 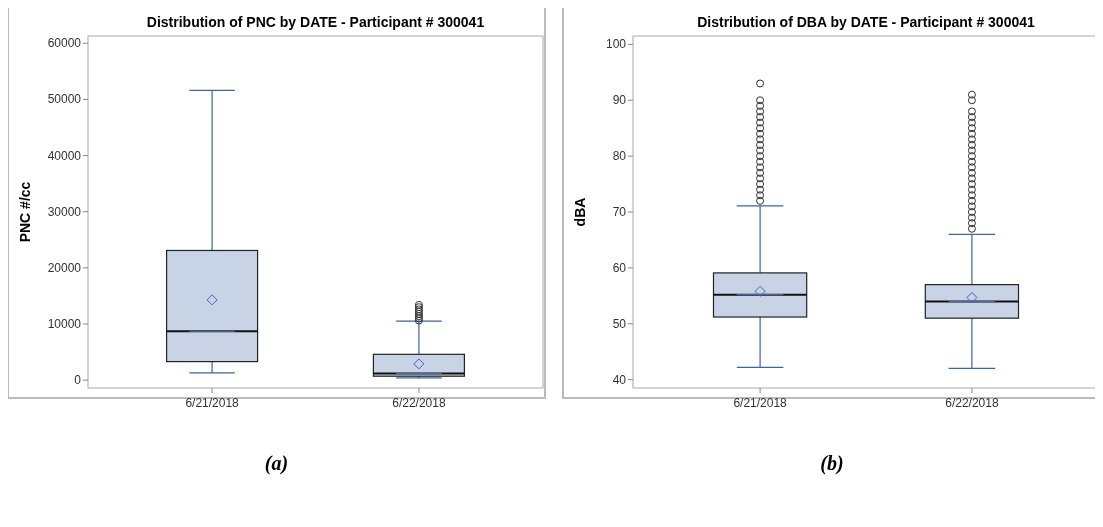 What do you see at coordinates (64, 267) in the screenshot?
I see `y-tick-label: 20000` at bounding box center [64, 267].